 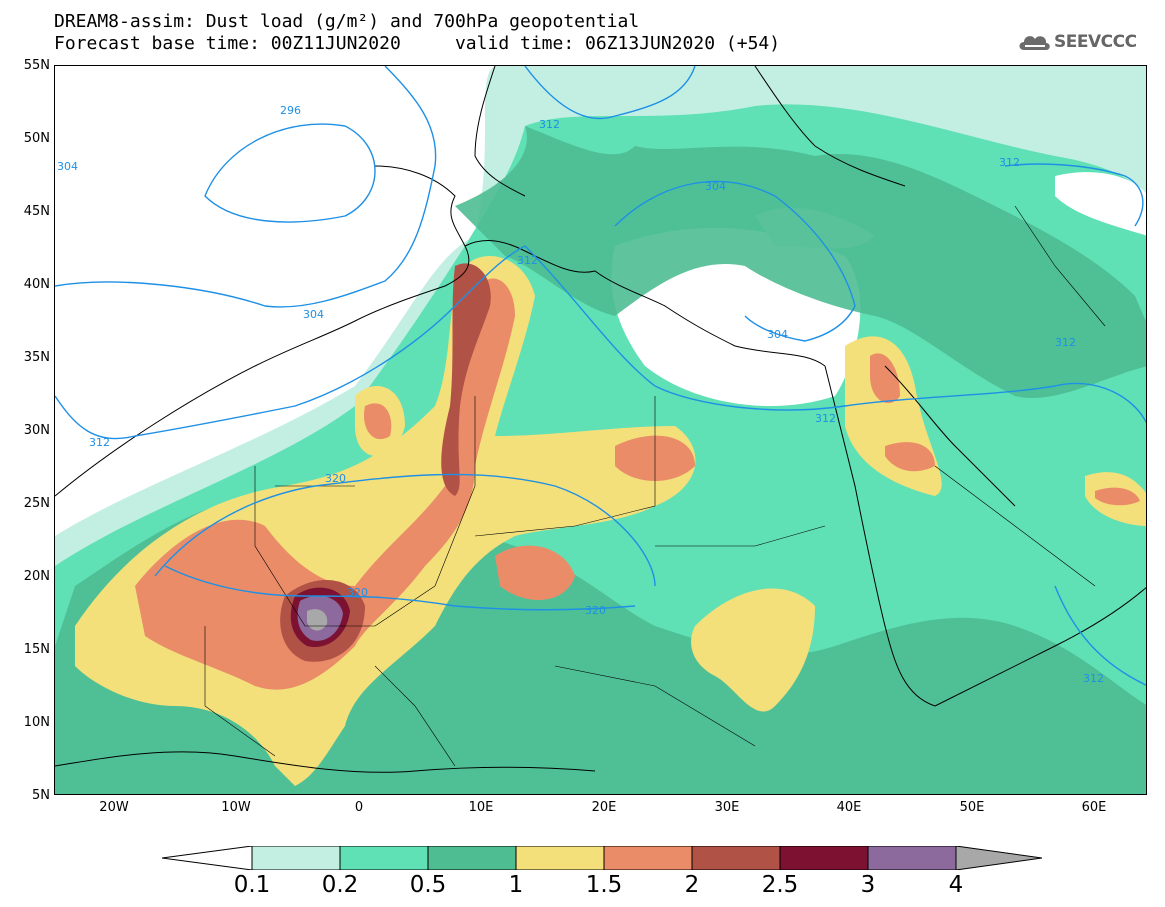 I want to click on lat-tick-label: 5N, so click(x=41, y=795).